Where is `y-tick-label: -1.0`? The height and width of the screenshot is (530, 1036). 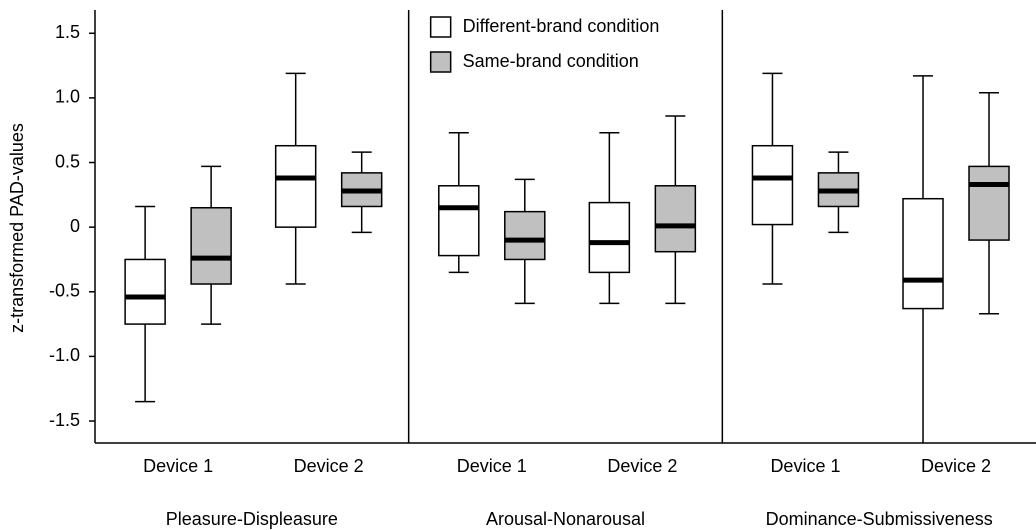 y-tick-label: -1.0 is located at coordinates (64, 355).